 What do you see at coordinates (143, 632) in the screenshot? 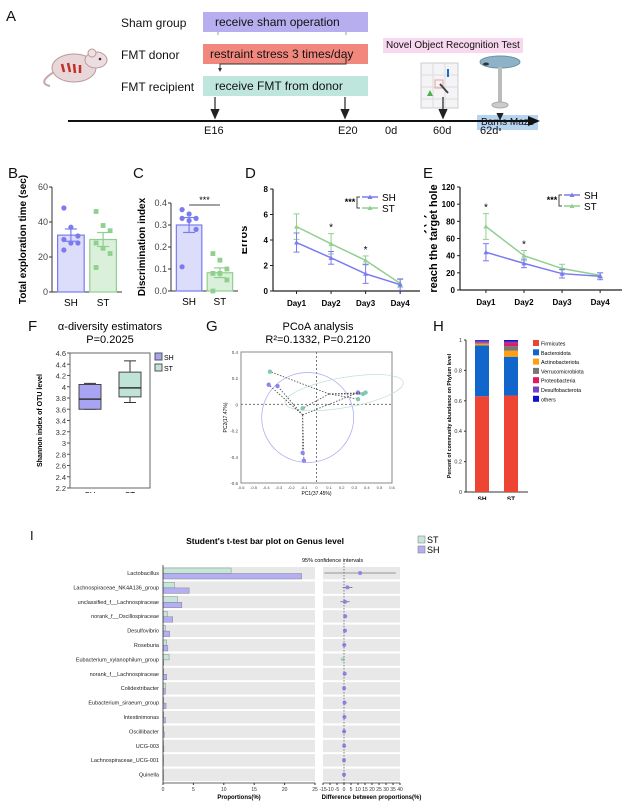
I see `genus-label: Desulfovibrio` at bounding box center [143, 632].